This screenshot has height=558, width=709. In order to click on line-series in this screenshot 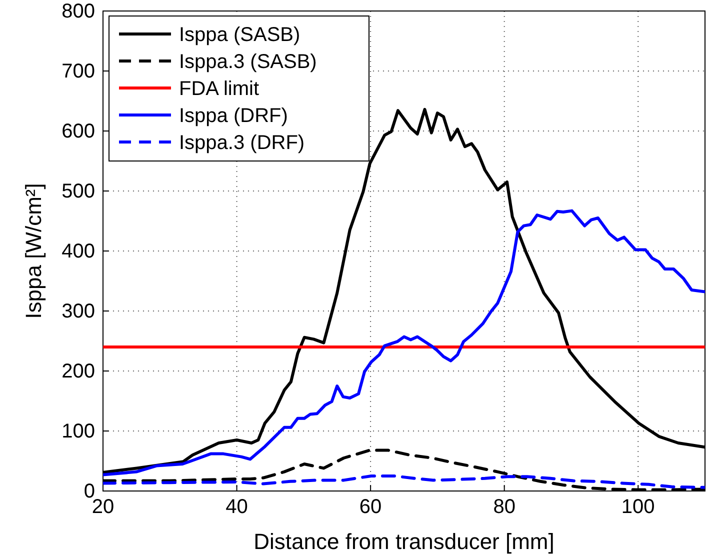, I will do `click(404, 481)`.